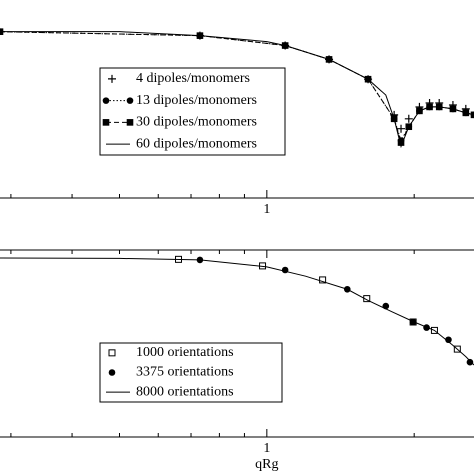 This screenshot has height=474, width=474. I want to click on legend-entry: 3375 orientations, so click(171, 372).